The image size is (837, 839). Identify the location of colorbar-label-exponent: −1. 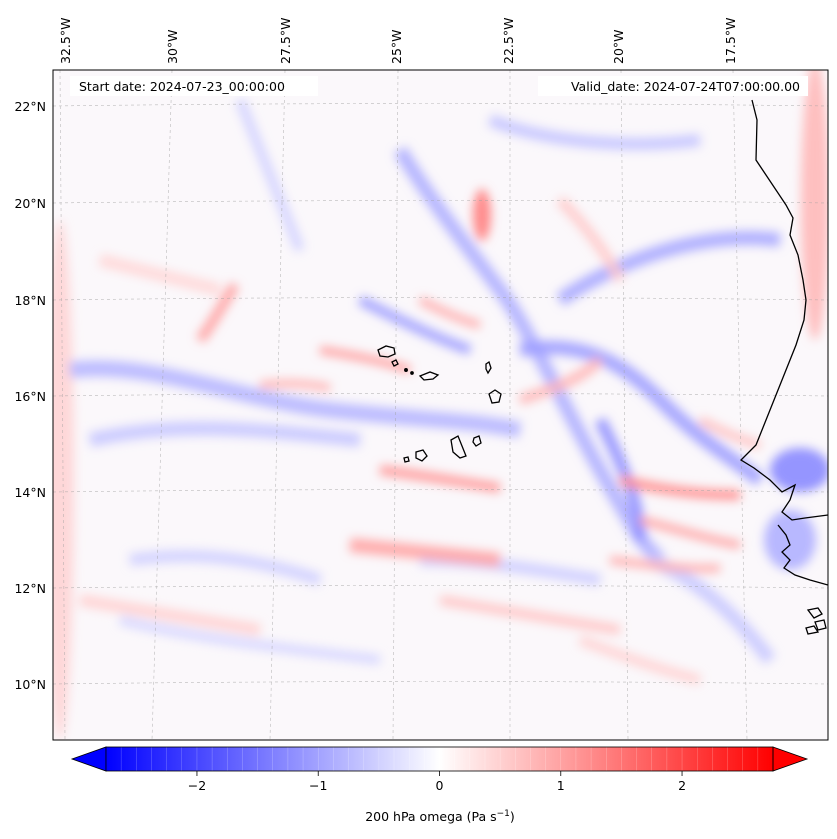
(503, 814).